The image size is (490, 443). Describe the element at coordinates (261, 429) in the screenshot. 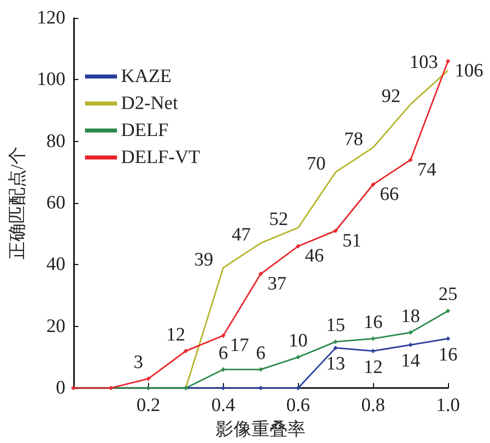

I see `x-axis-title: 影像重叠率` at that location.